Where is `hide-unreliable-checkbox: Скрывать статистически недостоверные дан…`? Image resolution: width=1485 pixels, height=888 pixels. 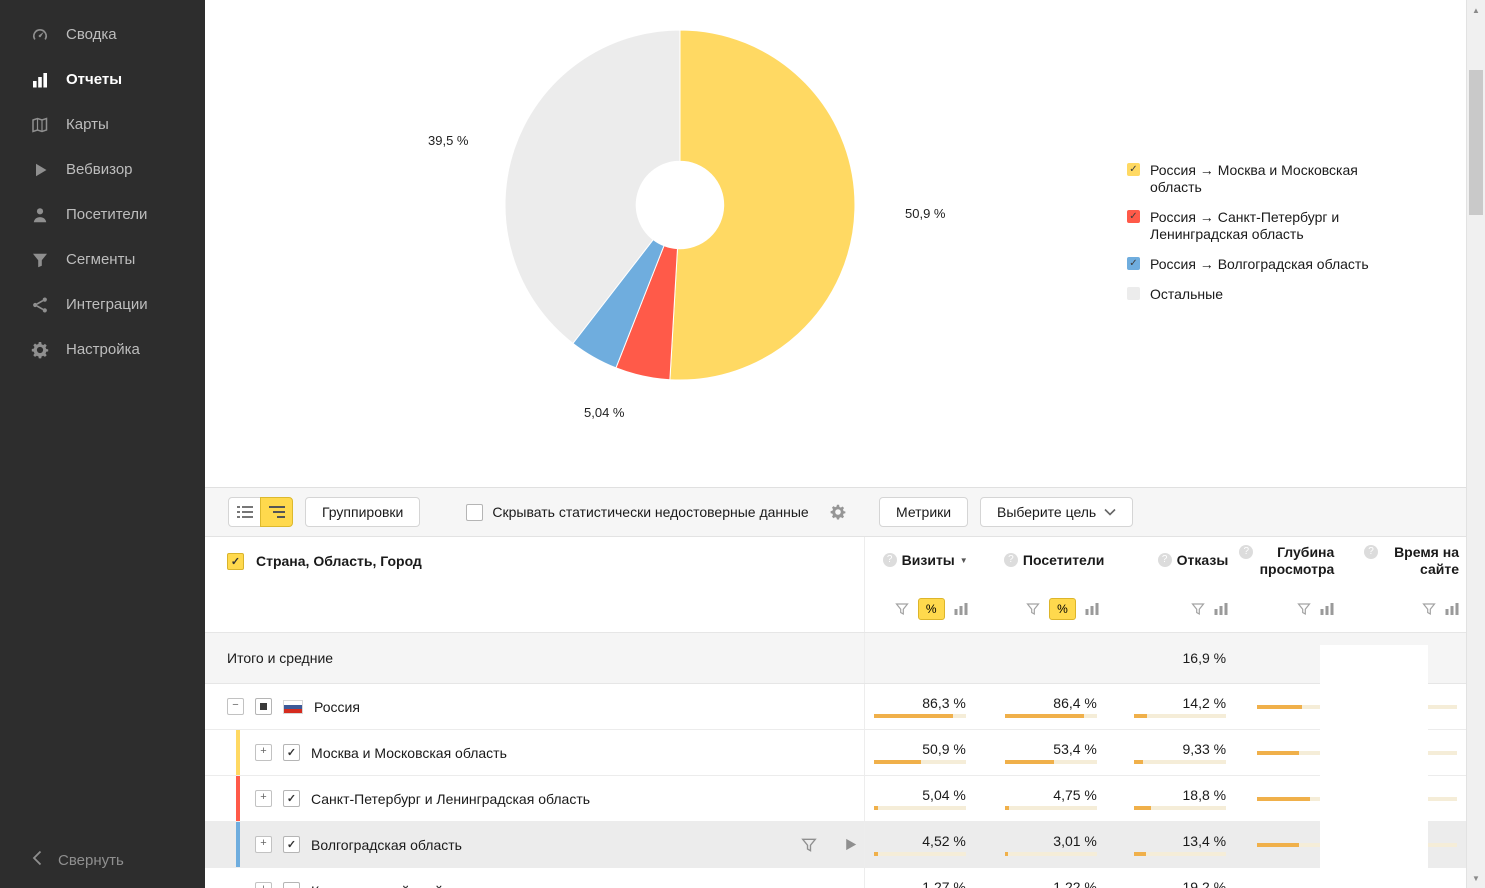
hide-unreliable-checkbox: Скрывать статистически недостоверные дан… is located at coordinates (637, 512).